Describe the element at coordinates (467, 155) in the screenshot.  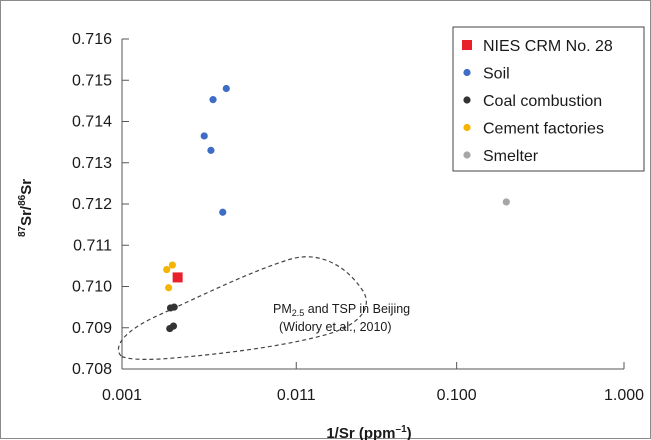
I see `legend-marker-smelter` at that location.